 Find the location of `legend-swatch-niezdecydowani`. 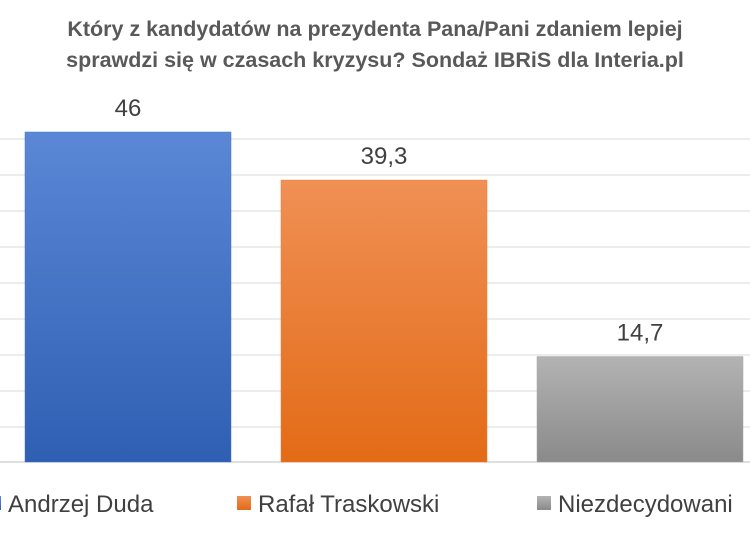

legend-swatch-niezdecydowani is located at coordinates (544, 503).